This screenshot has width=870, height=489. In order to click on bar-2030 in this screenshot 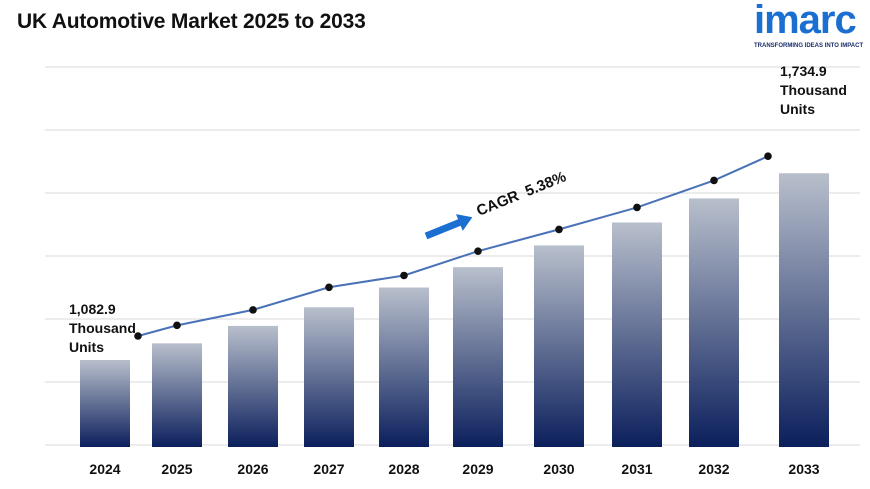, I will do `click(559, 346)`.